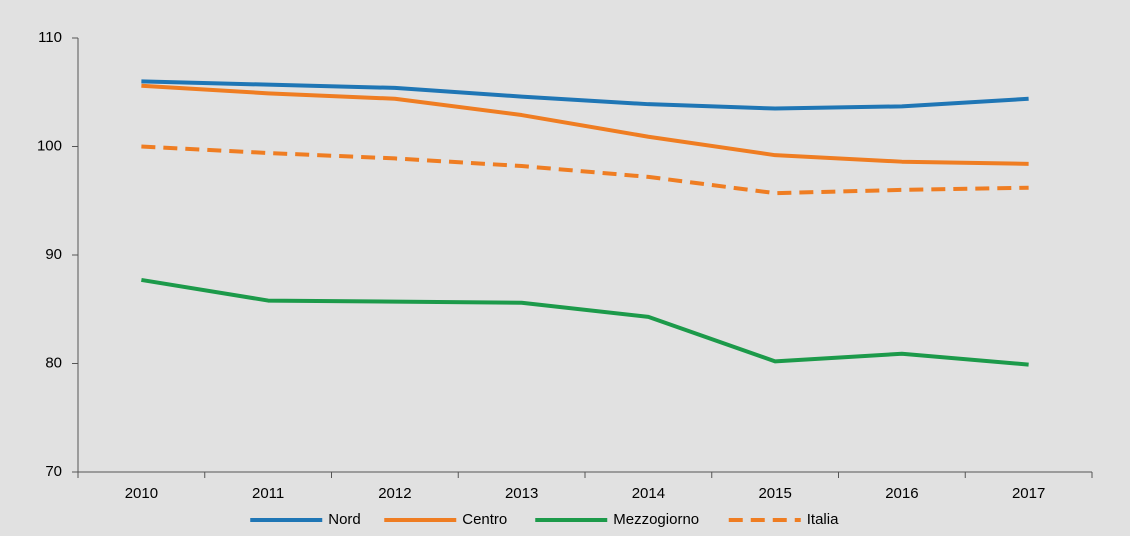  I want to click on legend-label: Centro, so click(484, 519).